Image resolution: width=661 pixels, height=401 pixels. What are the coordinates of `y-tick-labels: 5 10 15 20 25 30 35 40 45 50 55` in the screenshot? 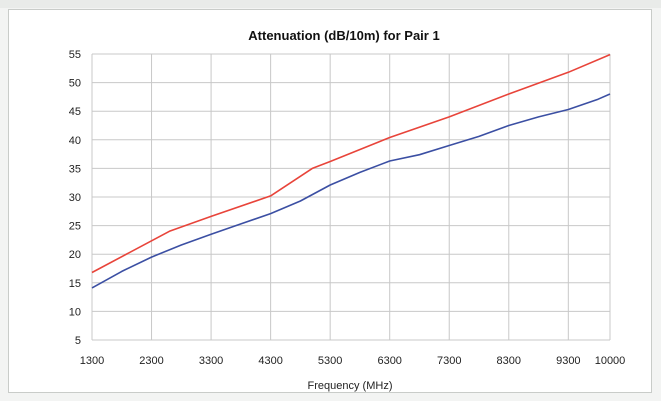 It's located at (75, 198).